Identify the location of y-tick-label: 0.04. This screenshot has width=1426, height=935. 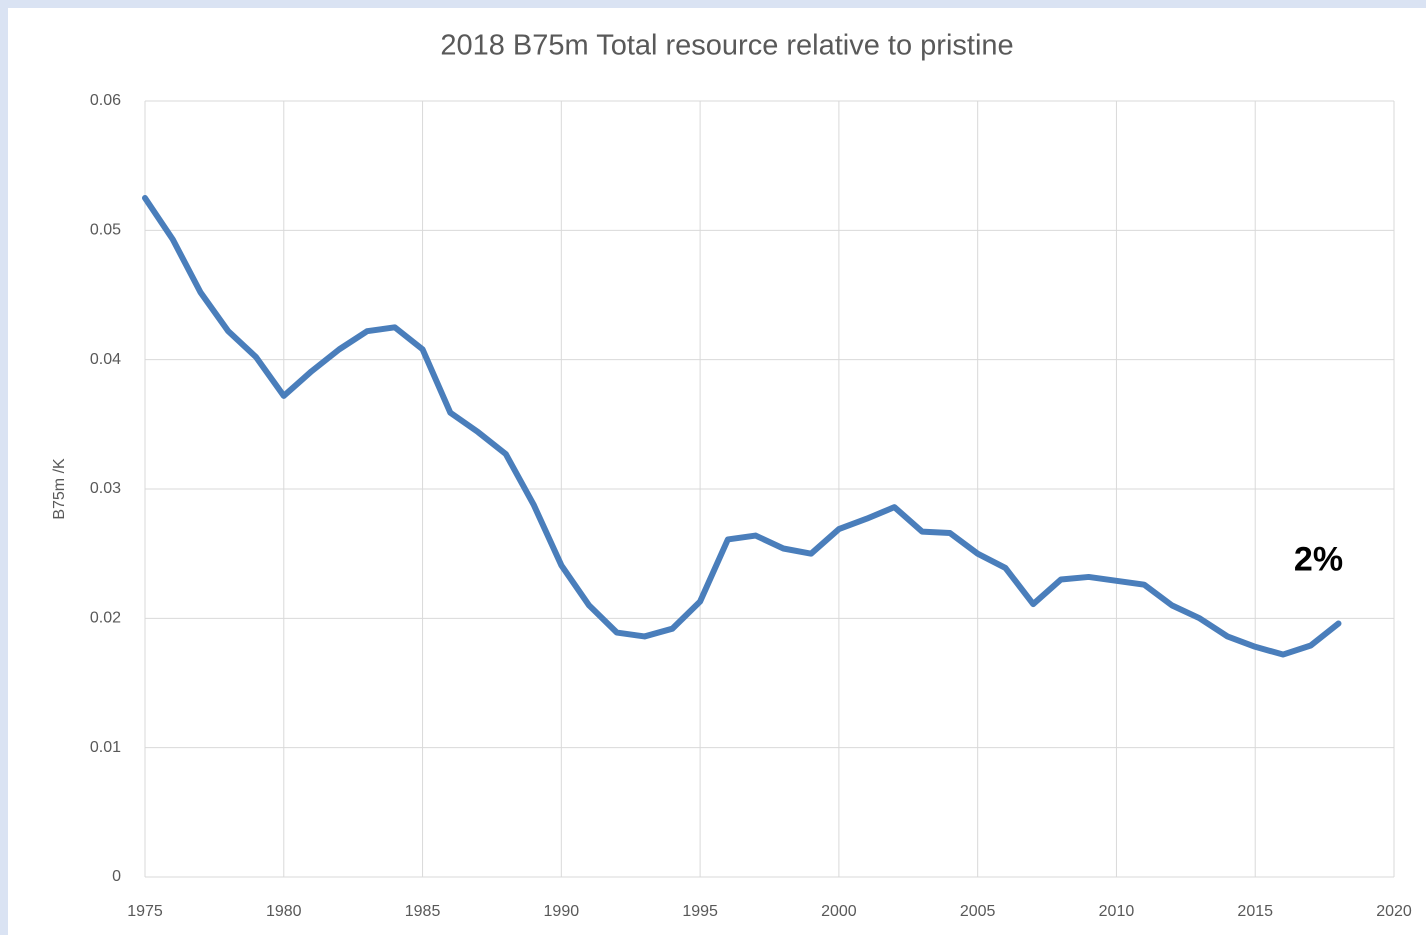
(105, 359).